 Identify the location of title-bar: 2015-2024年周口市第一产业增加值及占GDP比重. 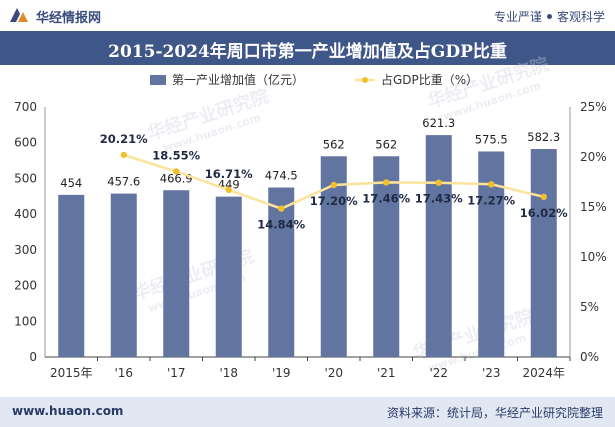
(307, 48).